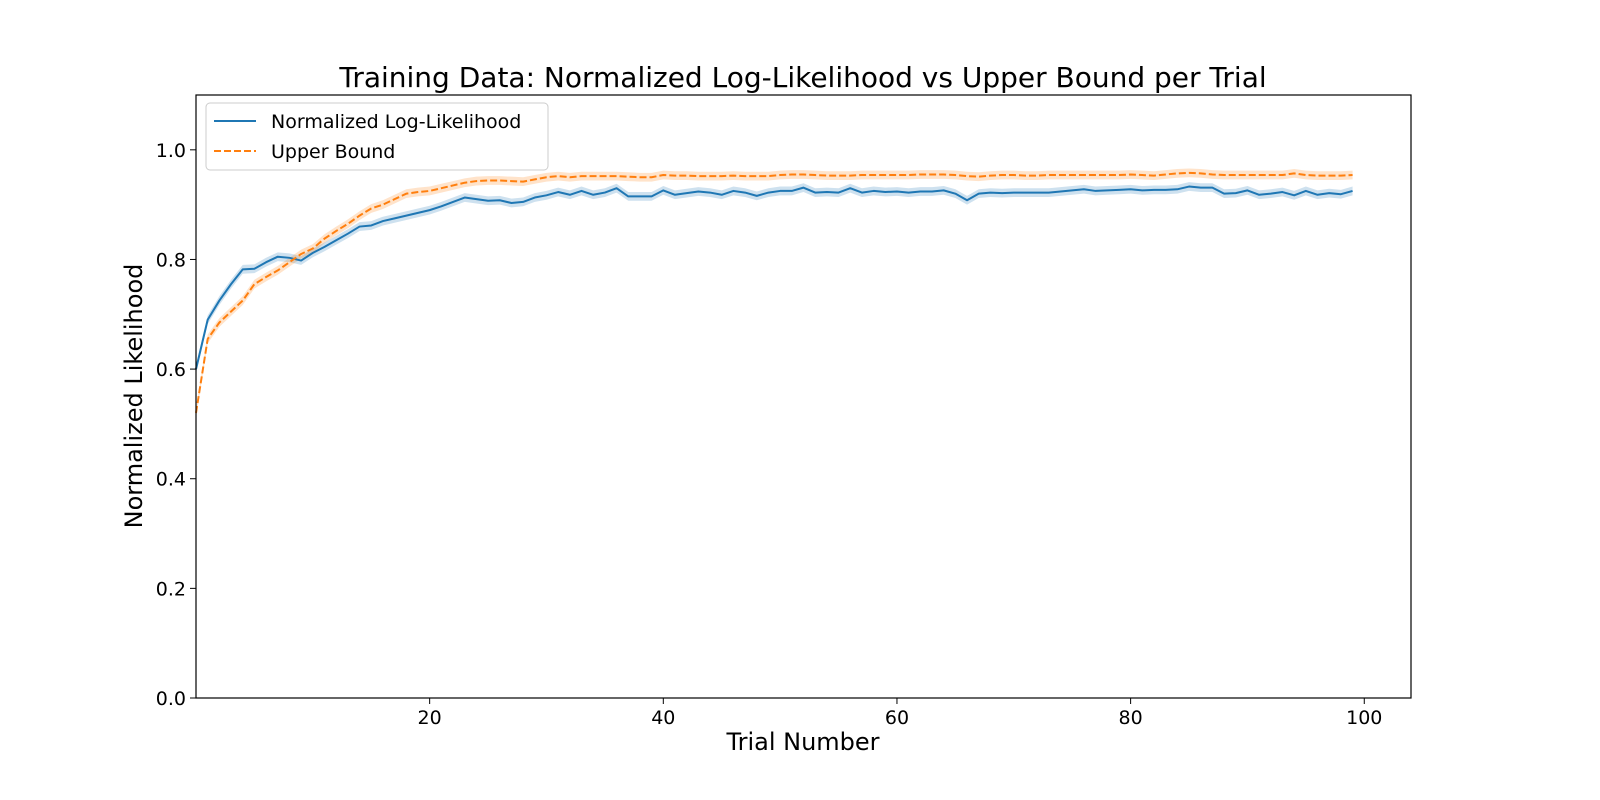  I want to click on y-axis-label: Normalized Likelihood, so click(134, 396).